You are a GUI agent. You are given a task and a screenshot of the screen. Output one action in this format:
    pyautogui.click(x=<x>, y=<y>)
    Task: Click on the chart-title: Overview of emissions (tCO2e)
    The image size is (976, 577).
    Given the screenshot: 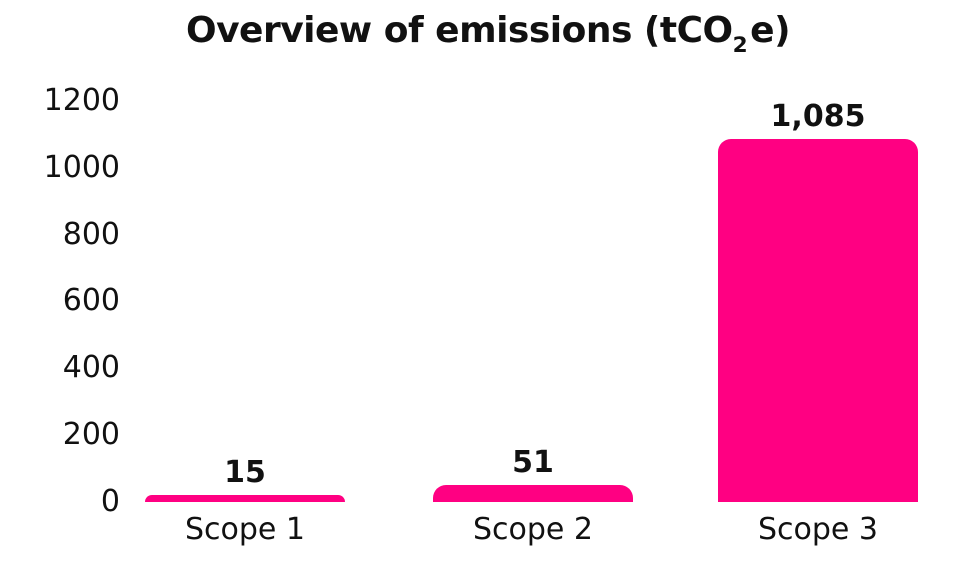 What is the action you would take?
    pyautogui.click(x=488, y=34)
    